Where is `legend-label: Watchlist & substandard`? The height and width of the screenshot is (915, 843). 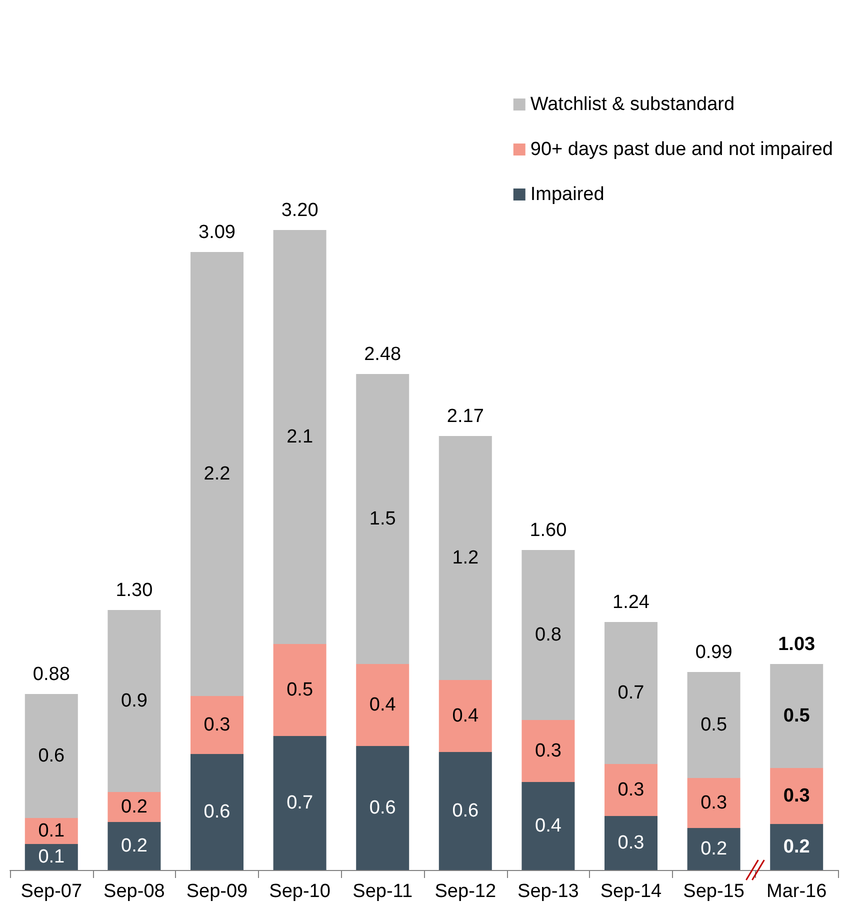 legend-label: Watchlist & substandard is located at coordinates (632, 104).